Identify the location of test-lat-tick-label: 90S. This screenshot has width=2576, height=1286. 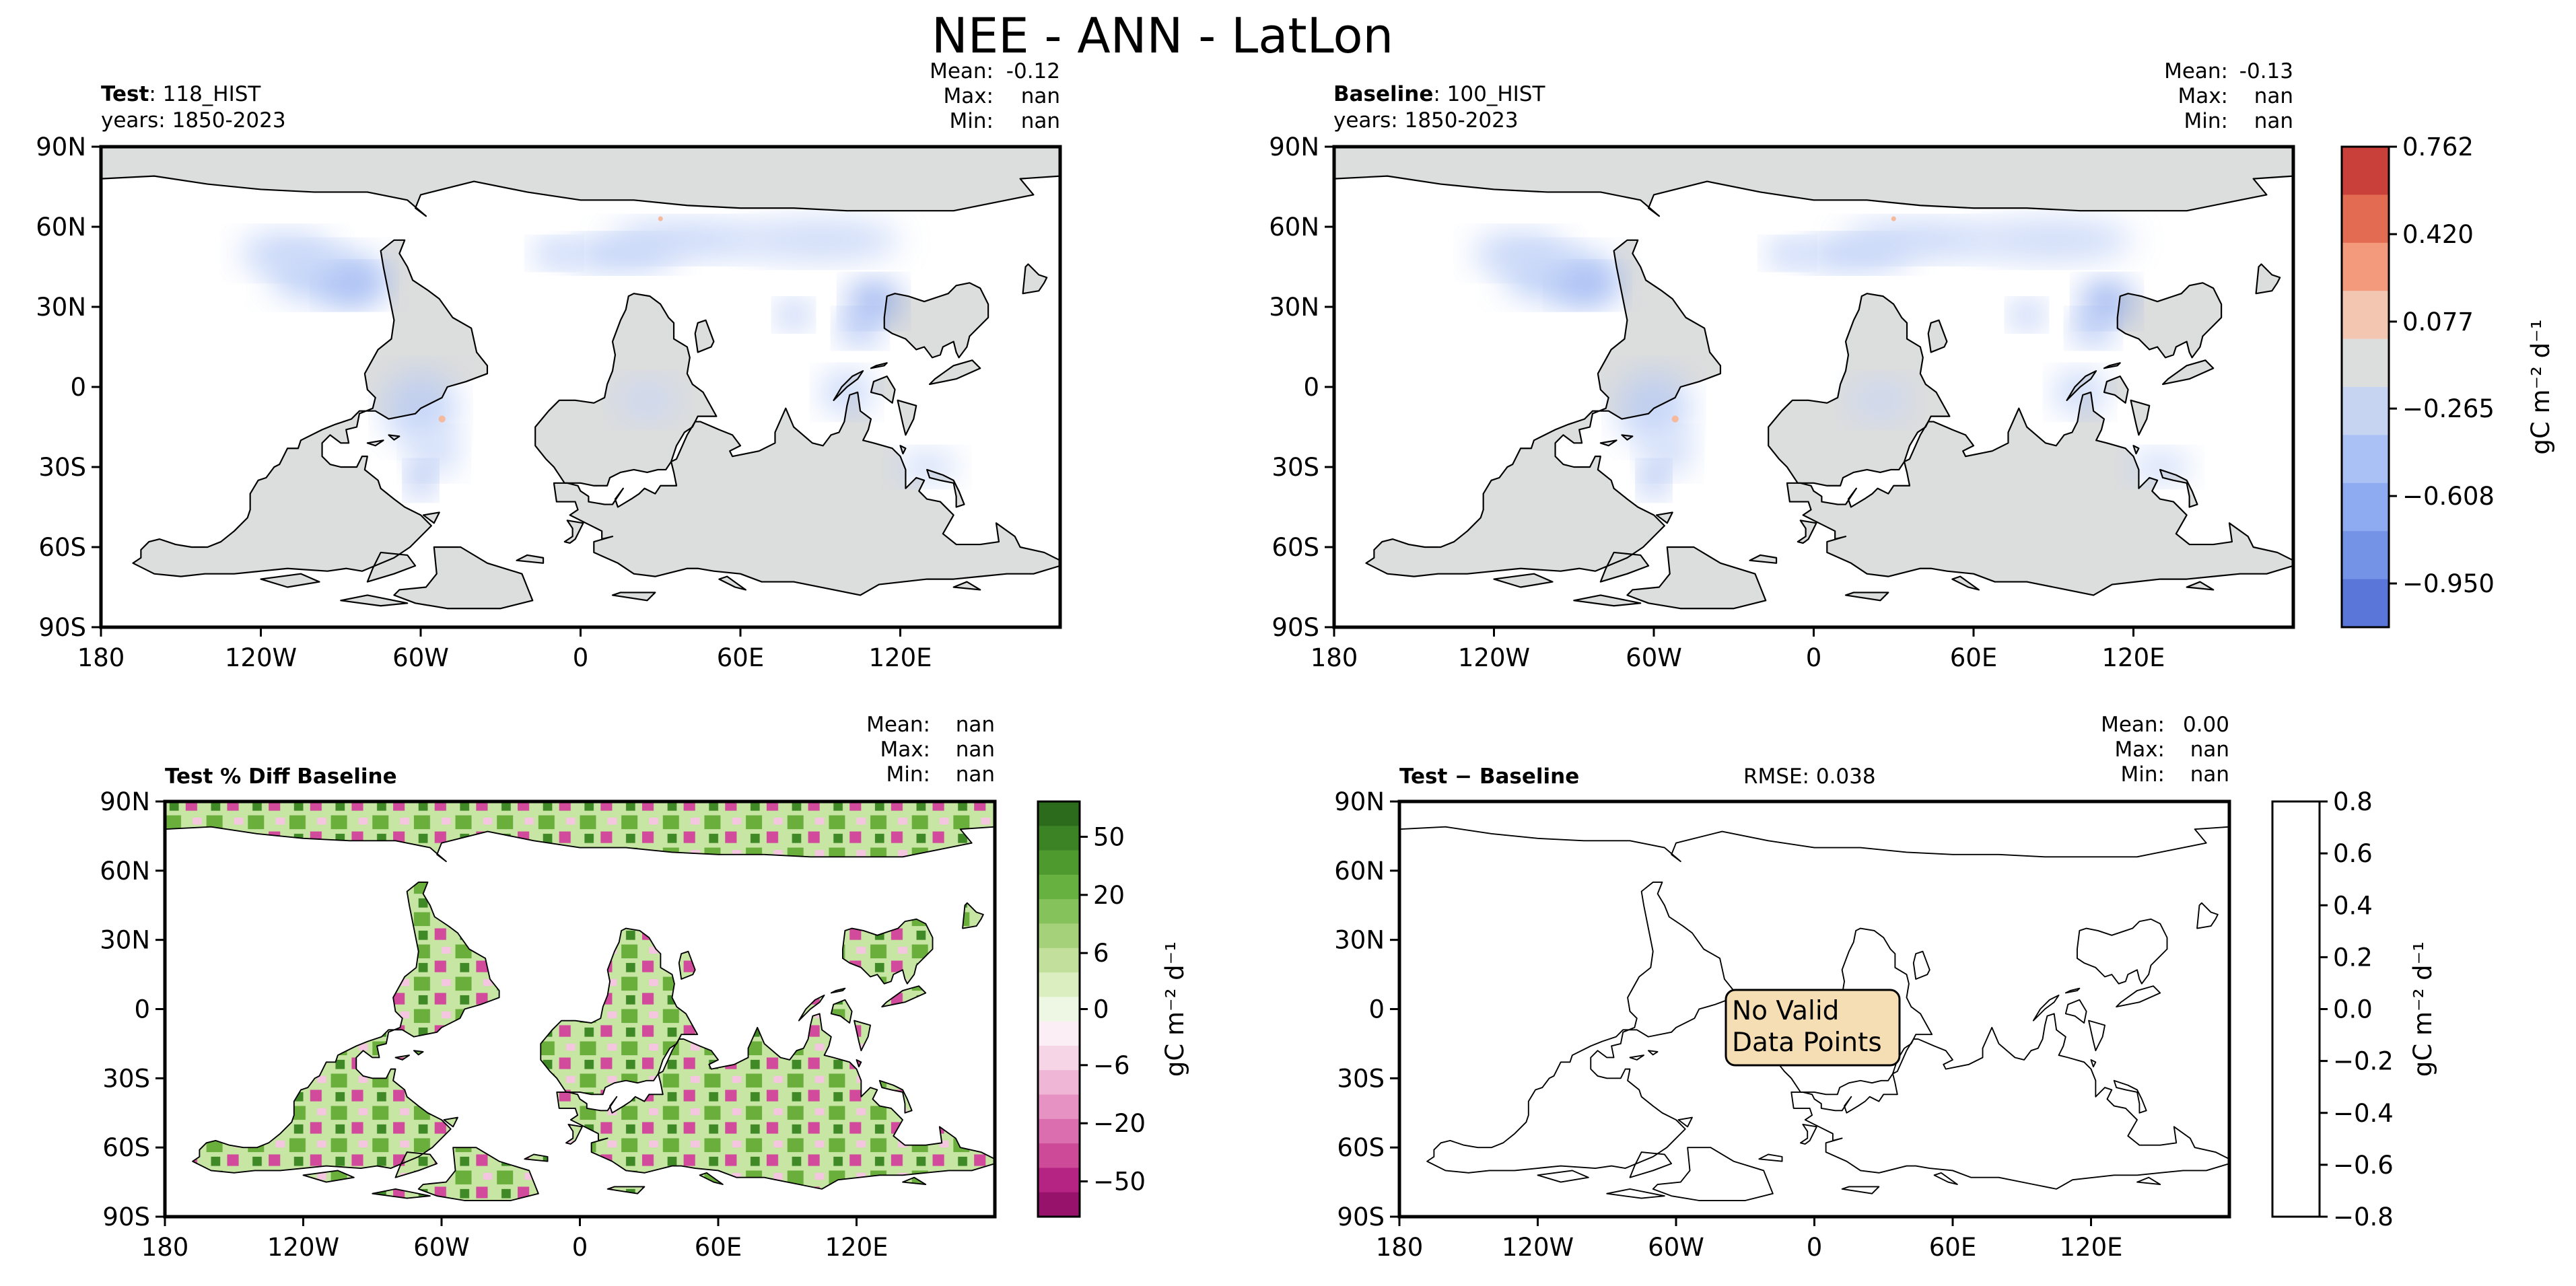
(62, 627).